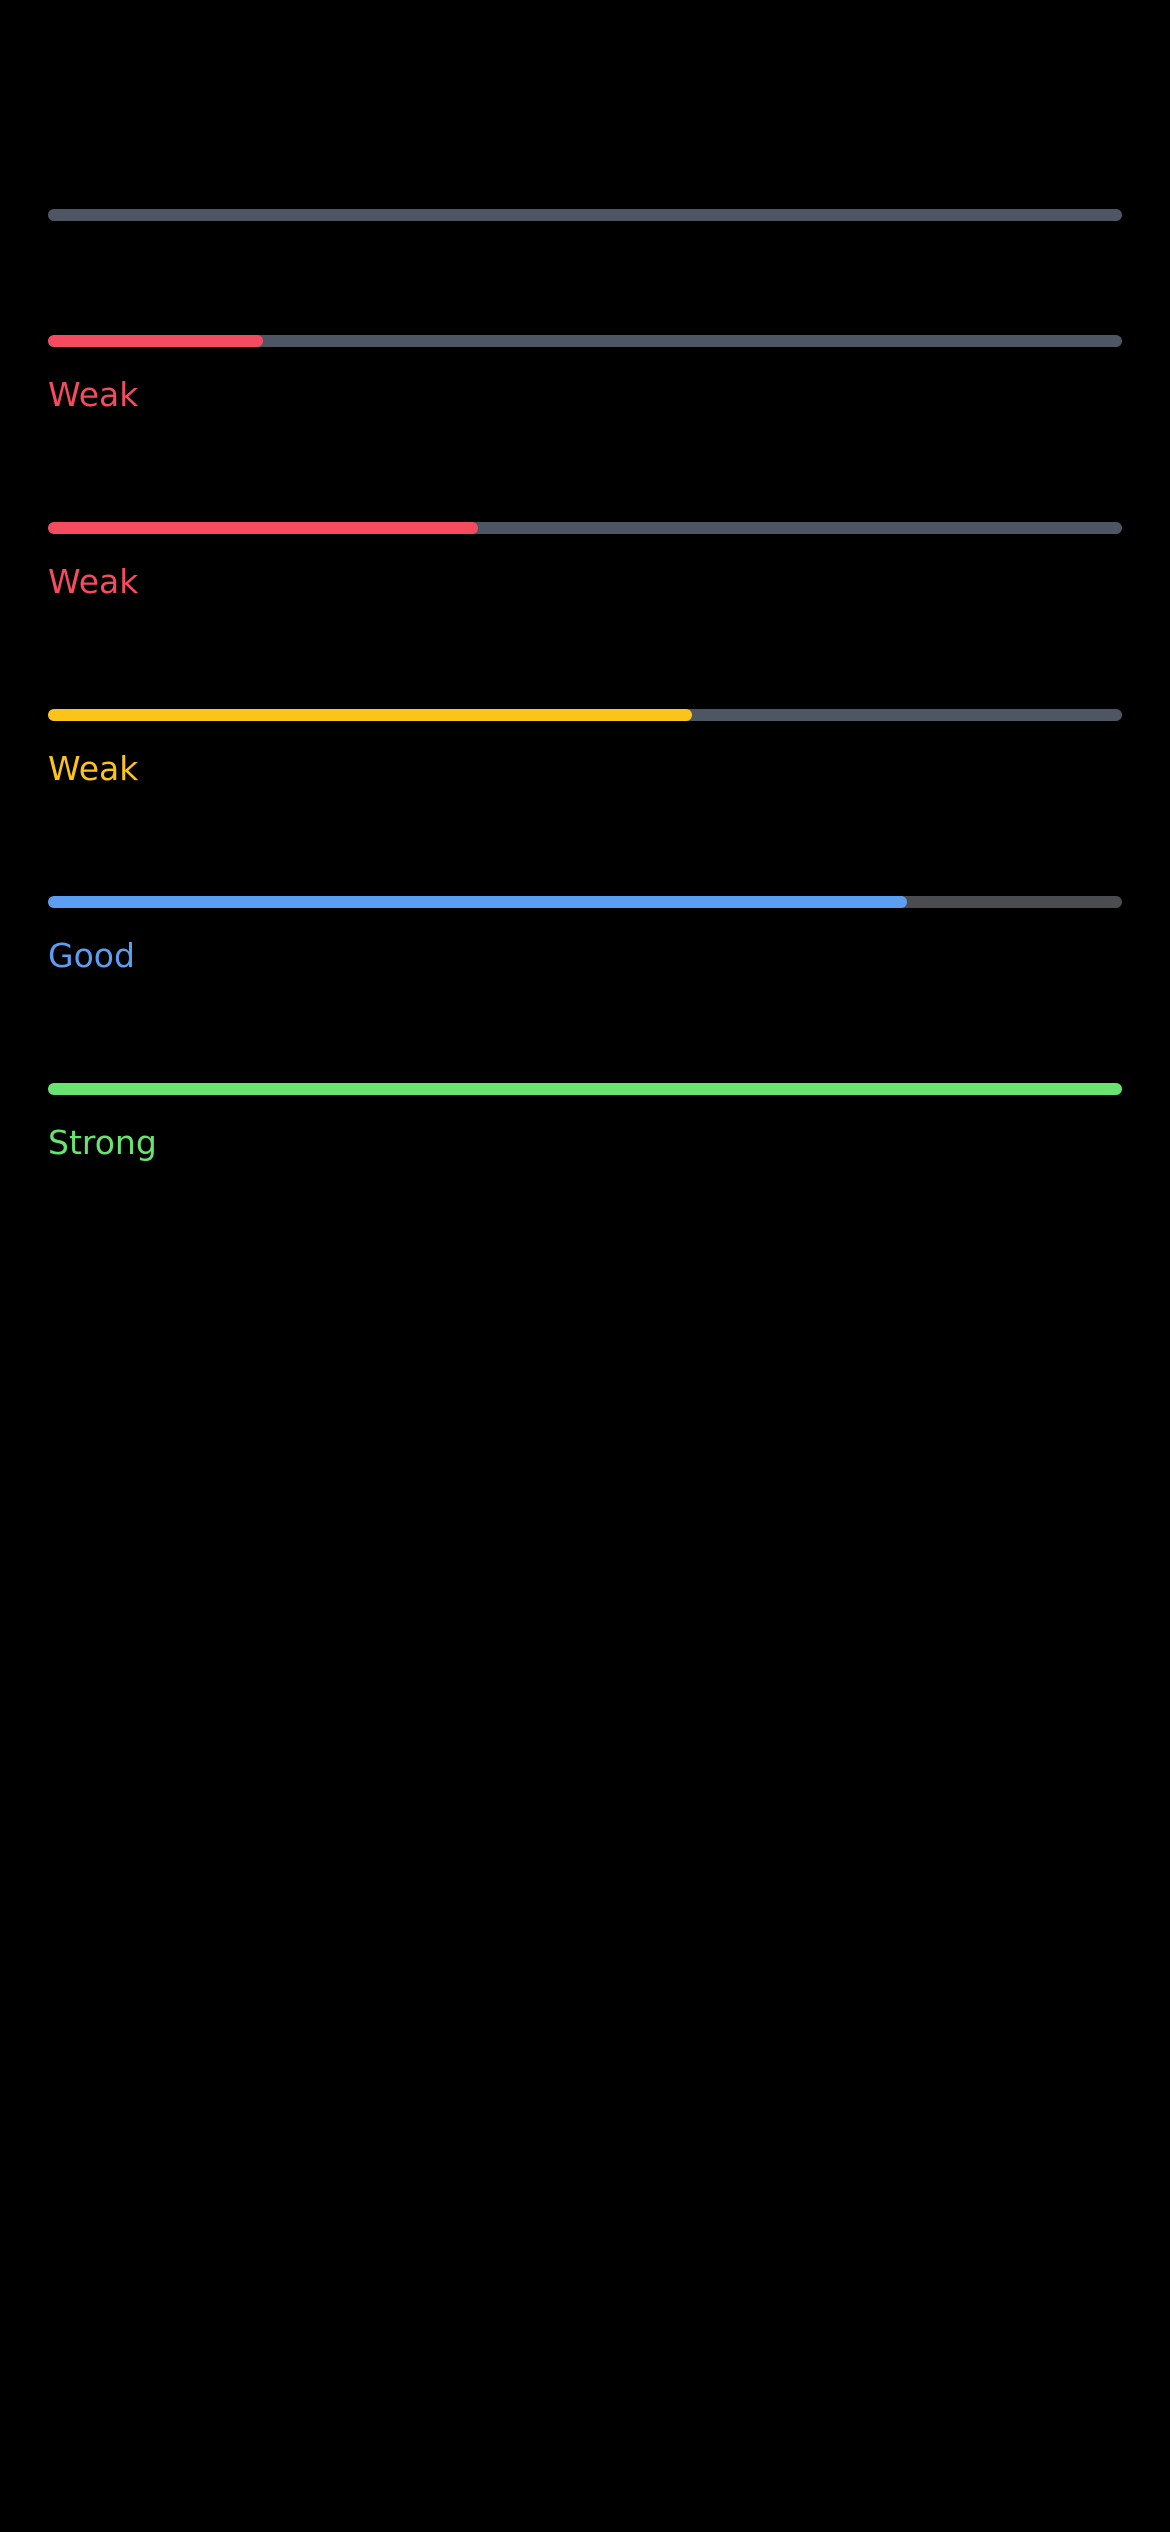 This screenshot has height=2532, width=1170. I want to click on password-strength-meter-weak-3: Weak, so click(585, 748).